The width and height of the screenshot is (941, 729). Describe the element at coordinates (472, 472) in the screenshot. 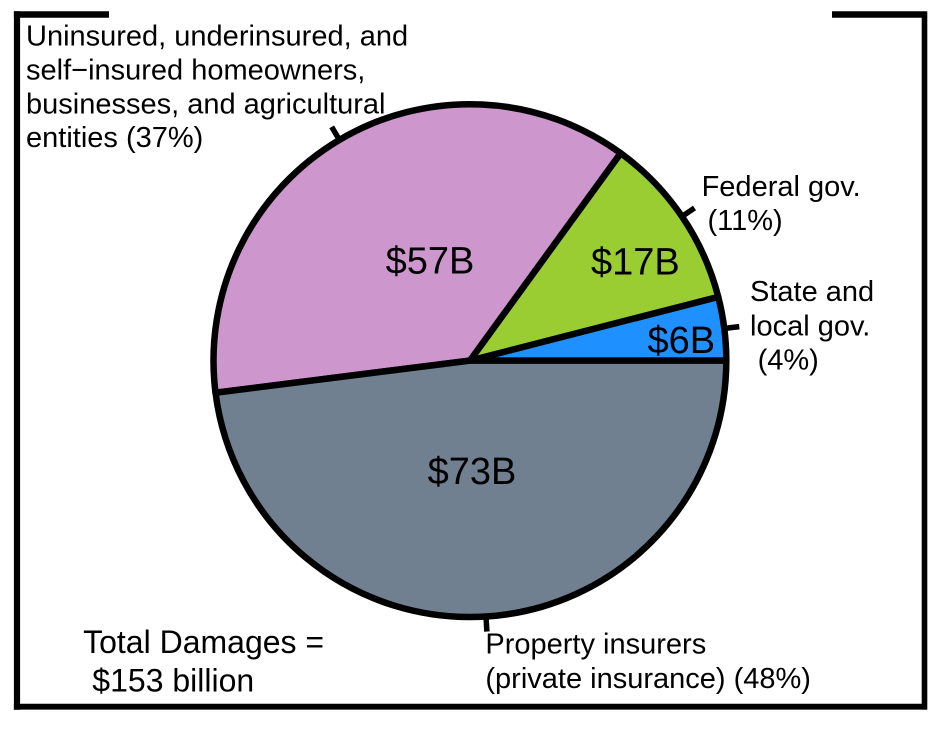

I see `svg-text: $73B` at that location.